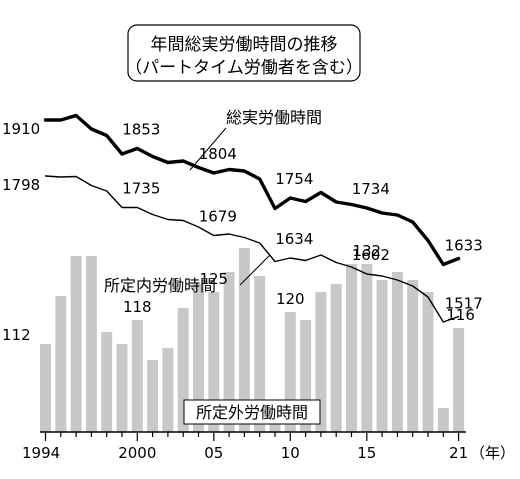 The width and height of the screenshot is (520, 479). Describe the element at coordinates (351, 348) in the screenshot. I see `overtime-bar-2014` at that location.